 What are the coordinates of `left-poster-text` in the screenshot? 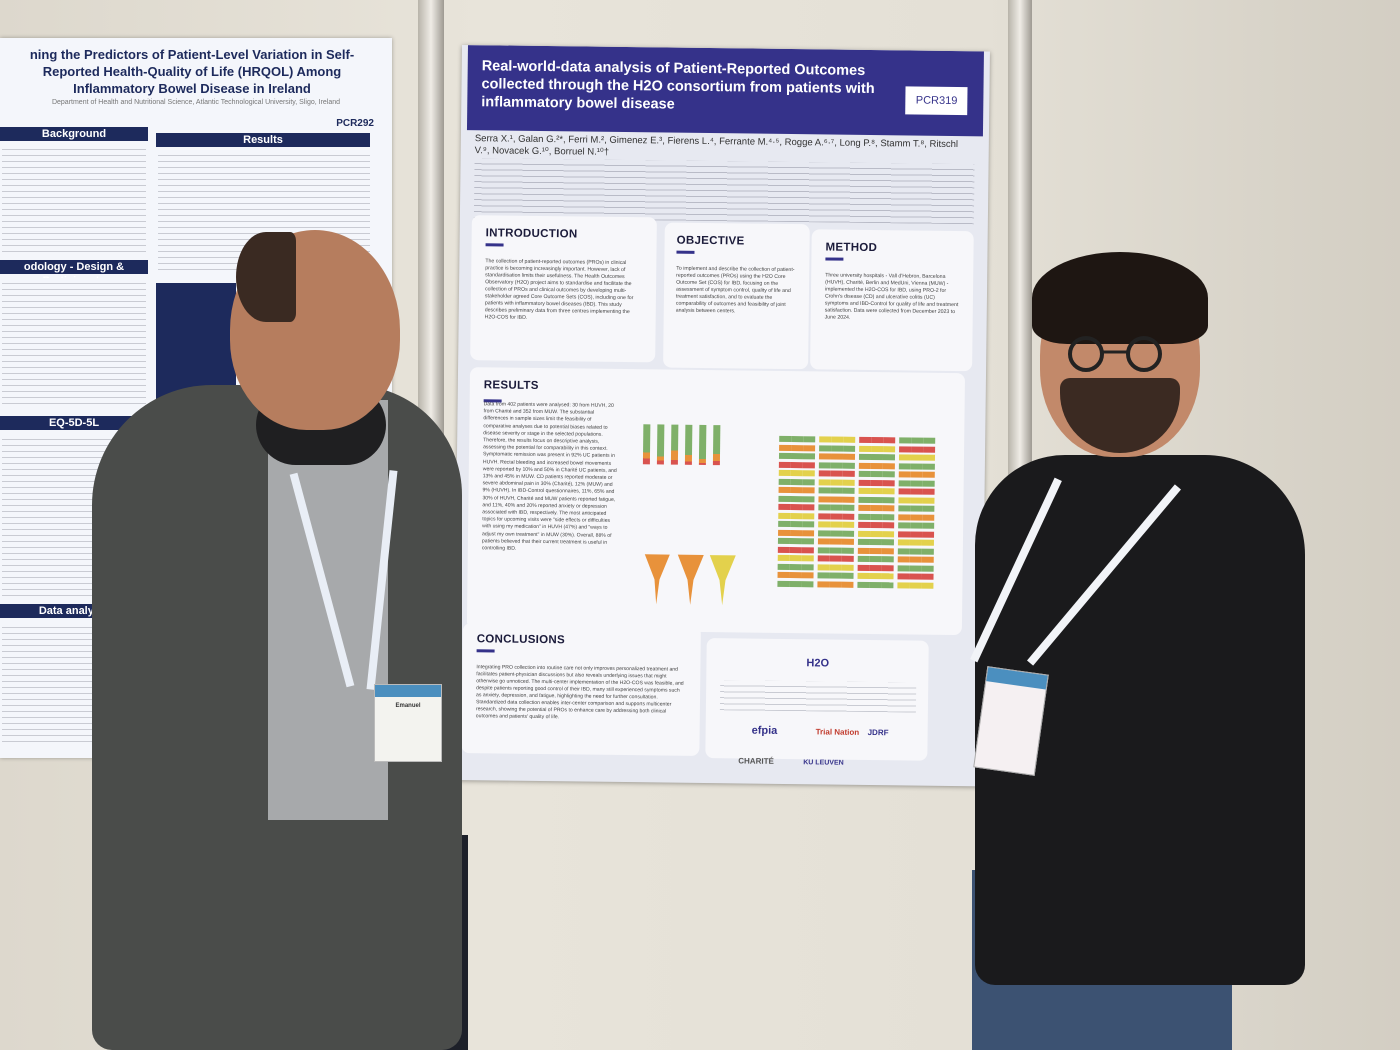 It's located at (74, 199).